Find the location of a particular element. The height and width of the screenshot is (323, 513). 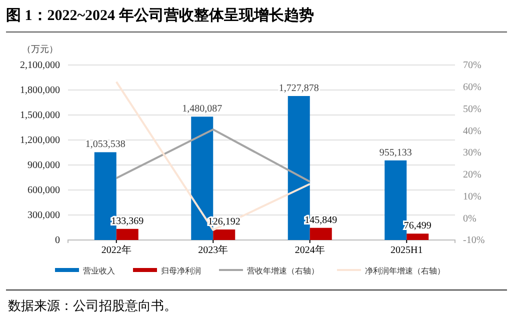

y2-tick-label: 50% is located at coordinates (472, 109).